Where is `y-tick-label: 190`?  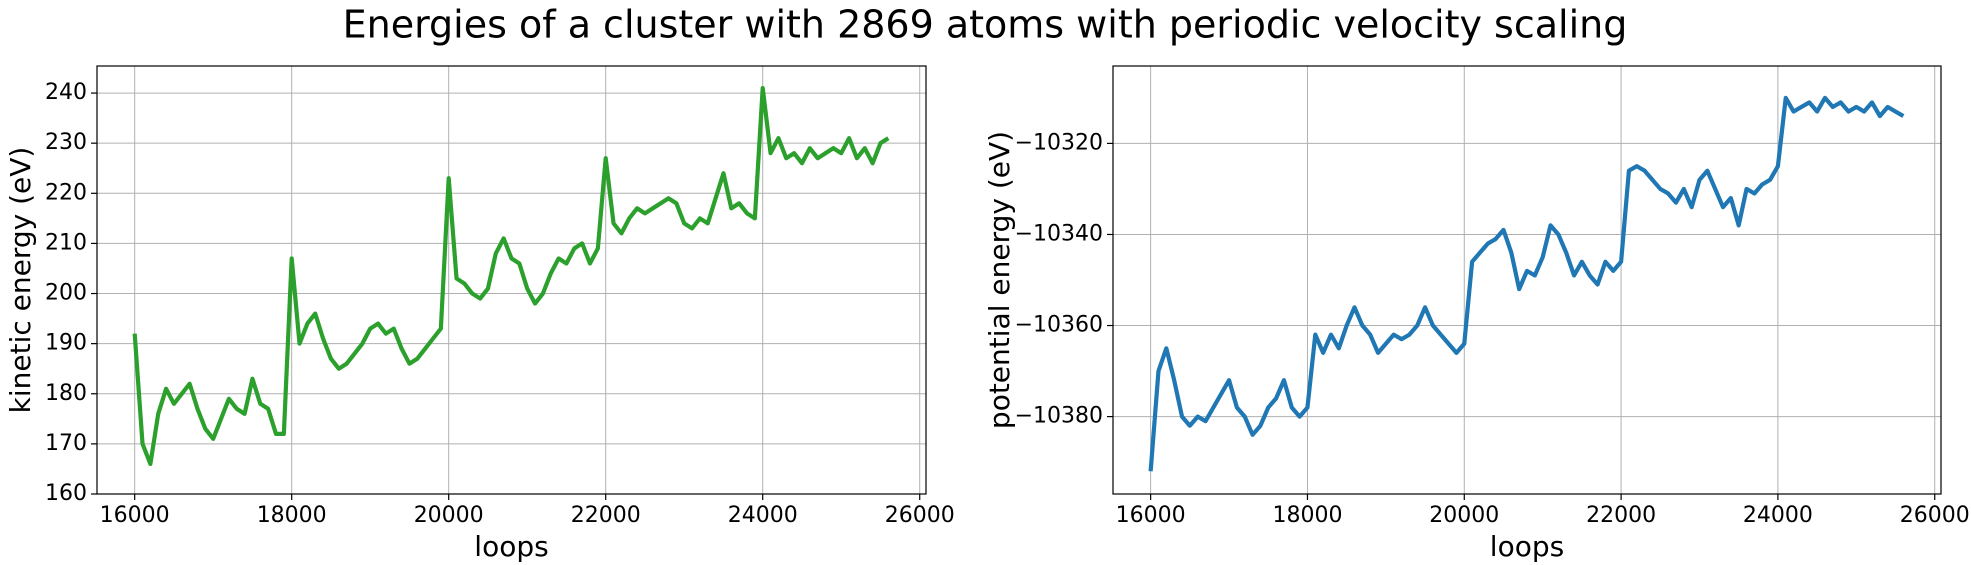 y-tick-label: 190 is located at coordinates (66, 343).